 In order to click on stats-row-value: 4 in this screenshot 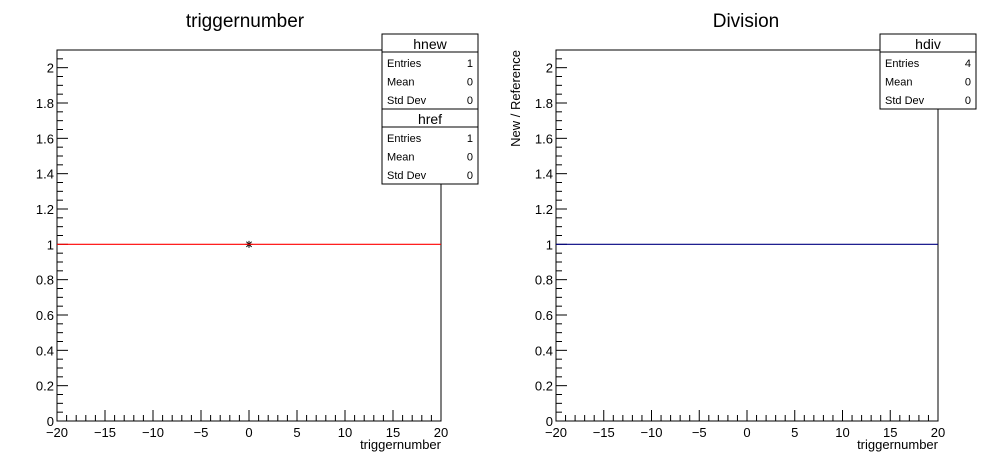, I will do `click(968, 64)`.